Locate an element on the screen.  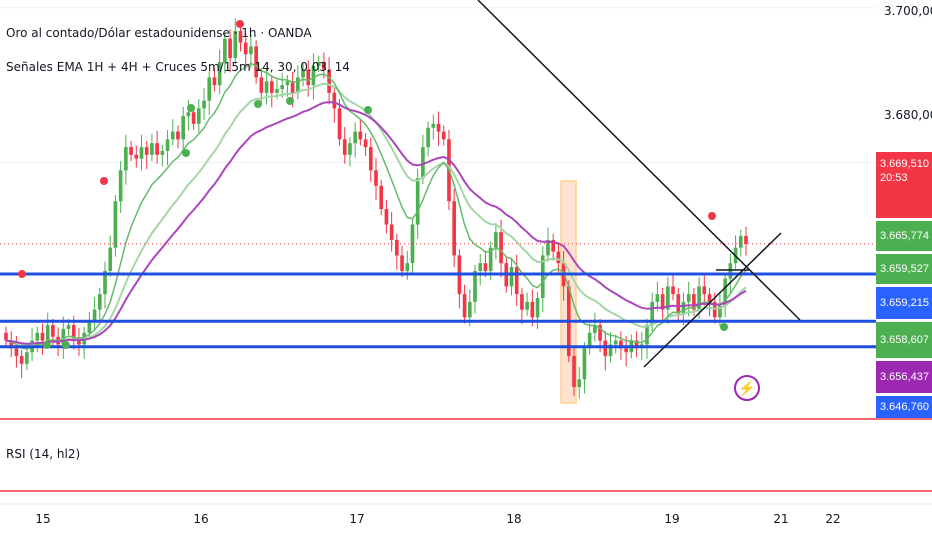
price-axis-label: 3.680,000 is located at coordinates (908, 115).